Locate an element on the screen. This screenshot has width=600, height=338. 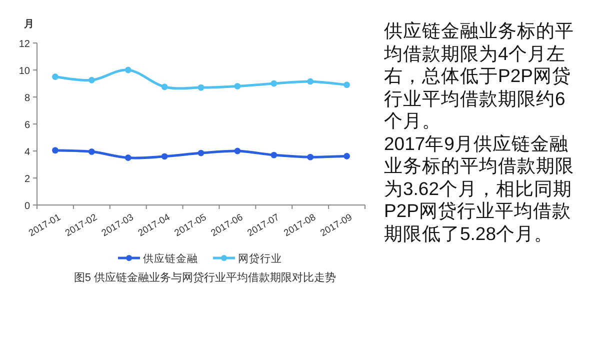
legend-label: 供应链金融 is located at coordinates (170, 258).